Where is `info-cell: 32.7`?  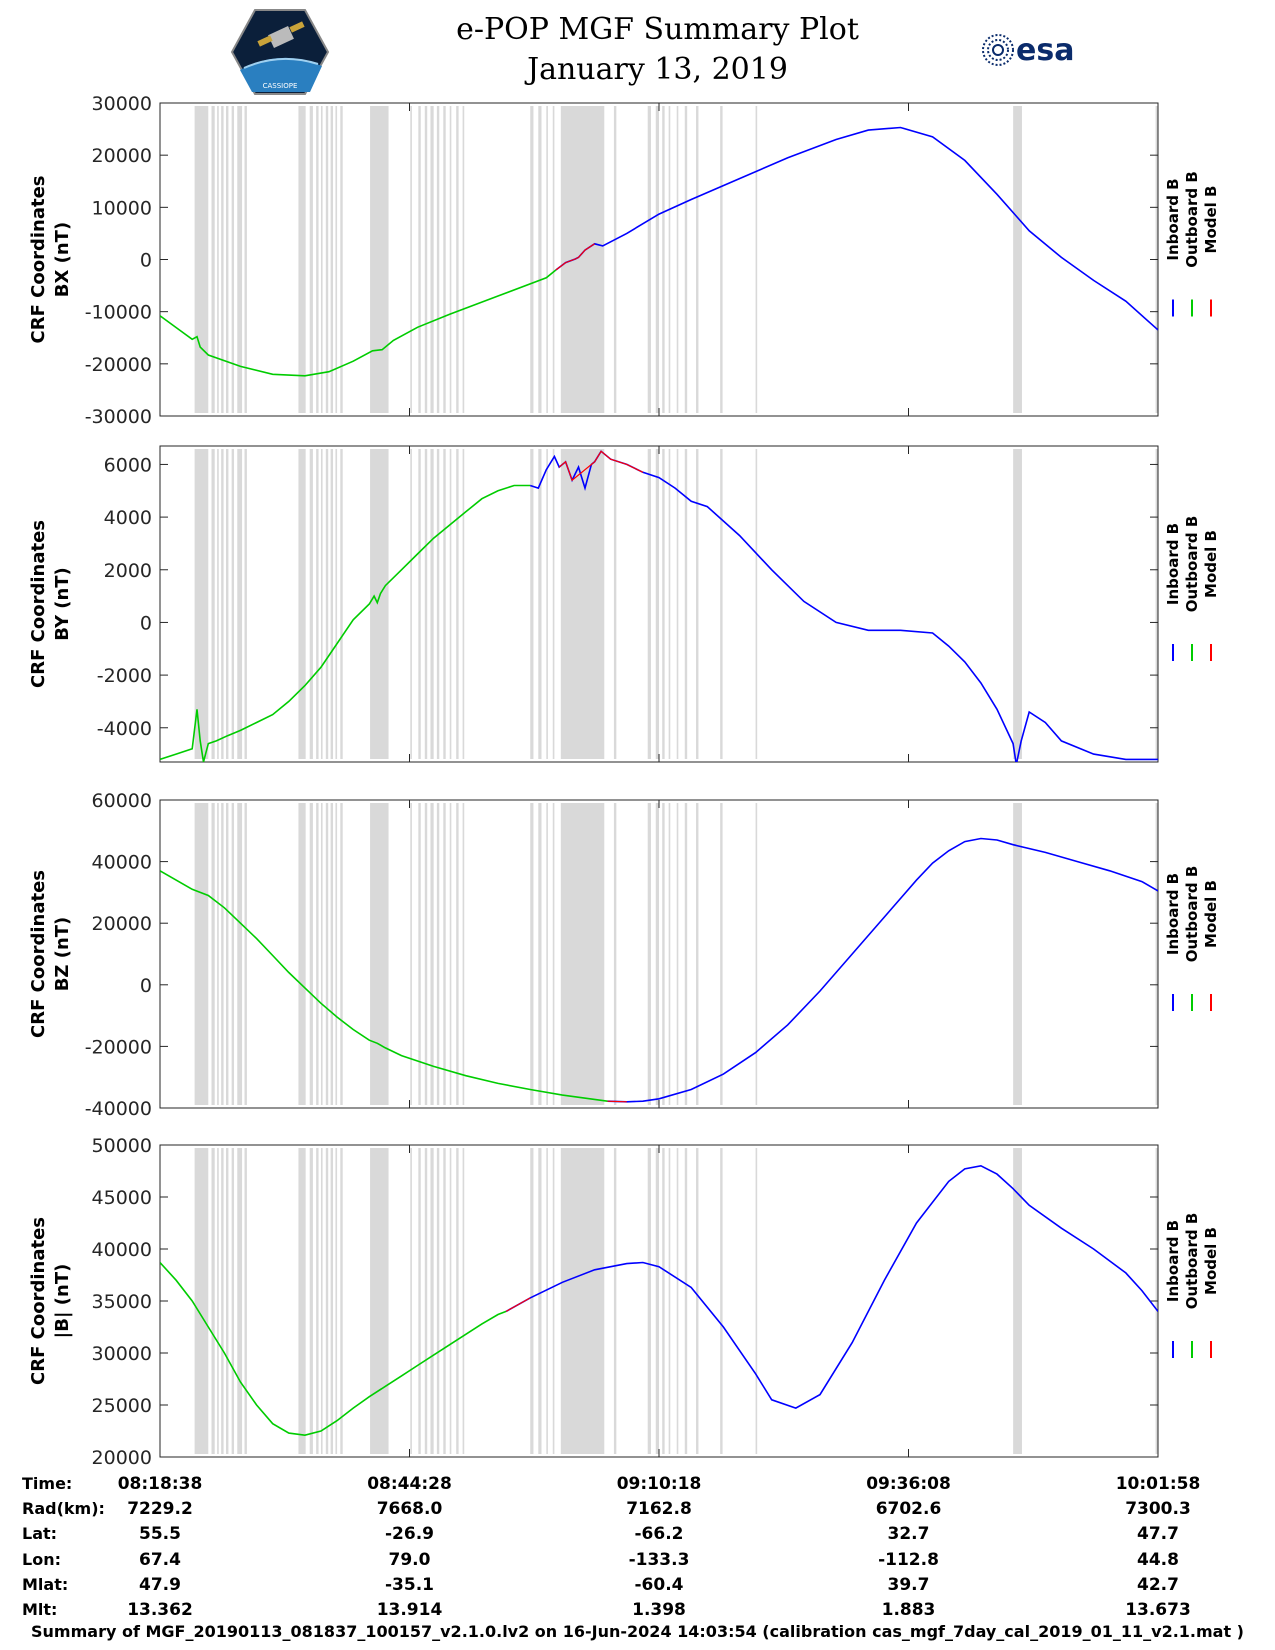 info-cell: 32.7 is located at coordinates (908, 1534).